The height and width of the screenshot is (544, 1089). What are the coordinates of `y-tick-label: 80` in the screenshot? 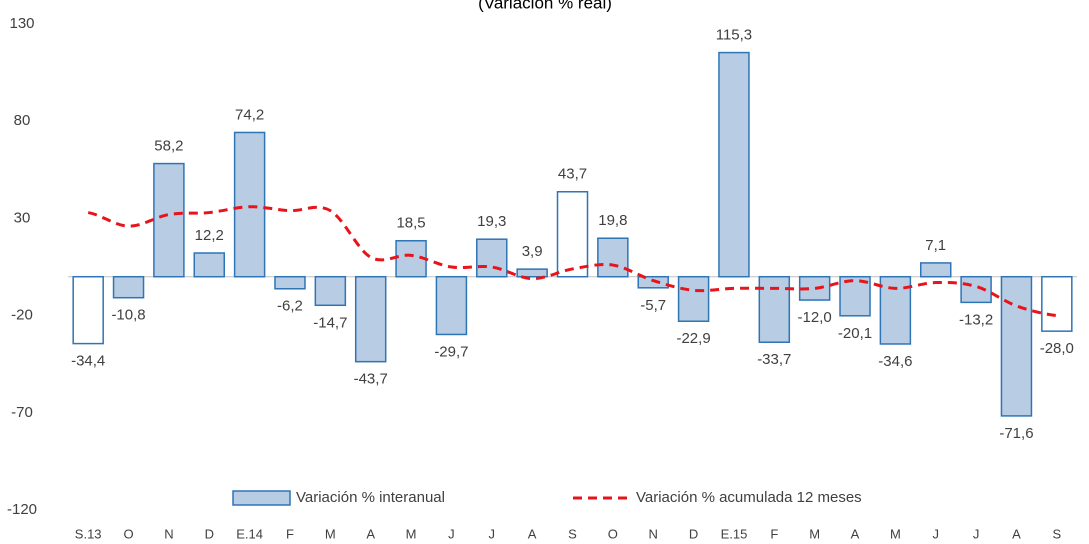 It's located at (22, 120).